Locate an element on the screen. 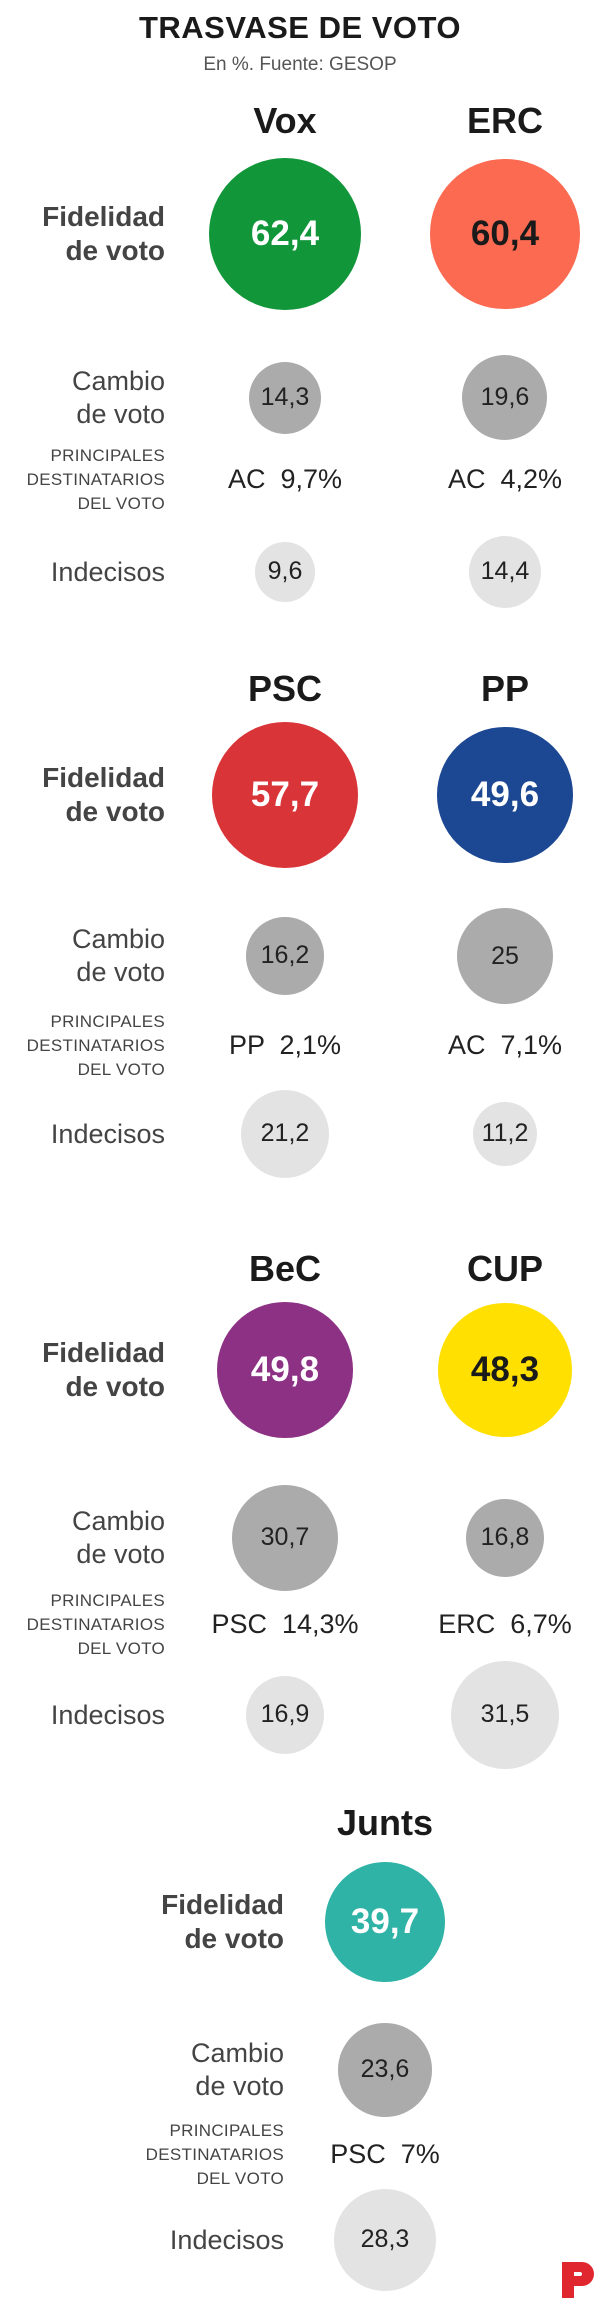 This screenshot has height=2306, width=600. destinatario-pct: 2,1% is located at coordinates (310, 1045).